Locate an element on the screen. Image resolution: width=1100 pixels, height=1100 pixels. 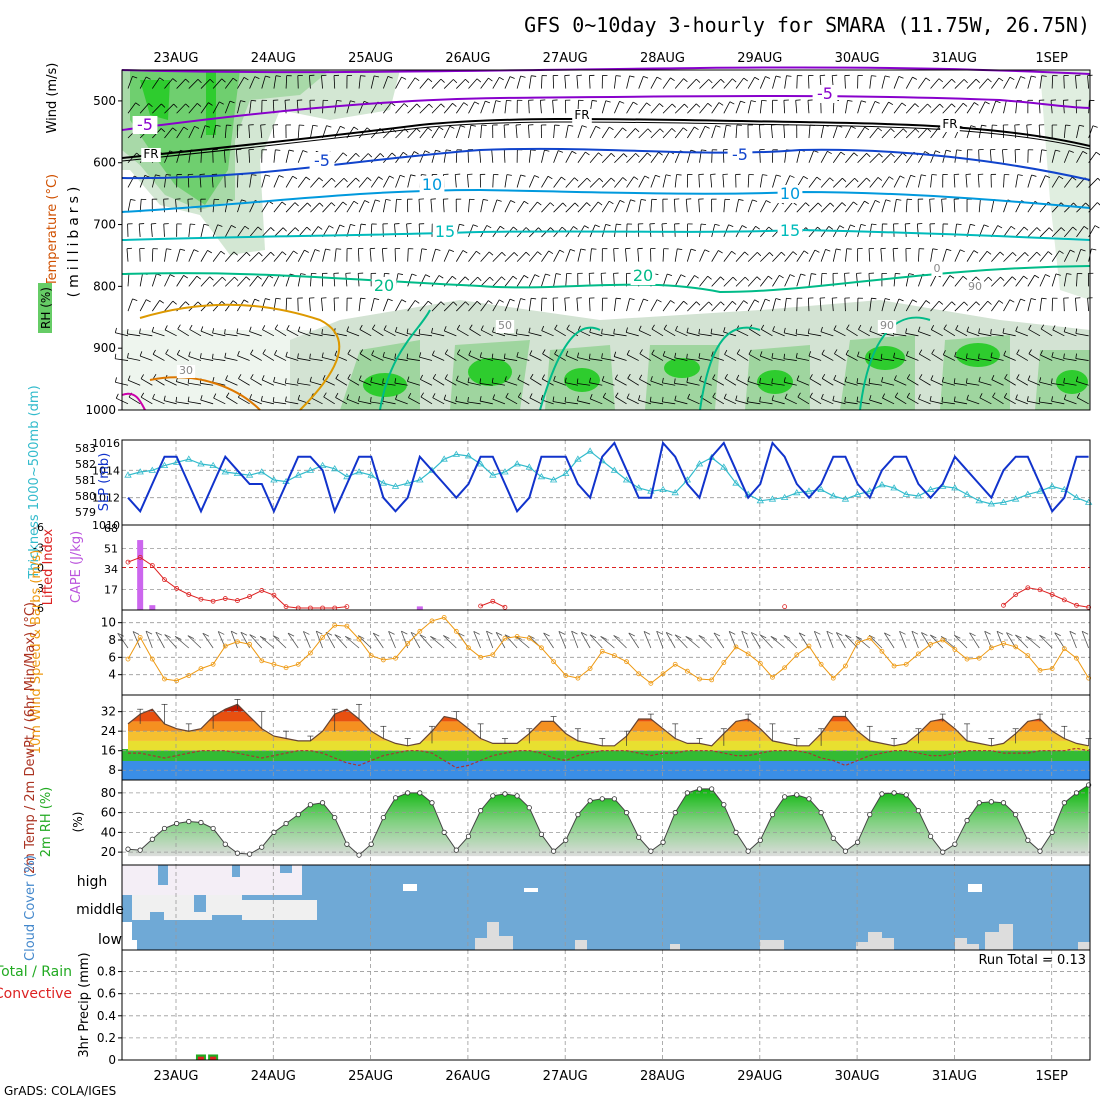
temperature-ylabel: 2m Temp / 2m DewPt / (6hr Min/Max) (°C) is located at coordinates (30, 738).